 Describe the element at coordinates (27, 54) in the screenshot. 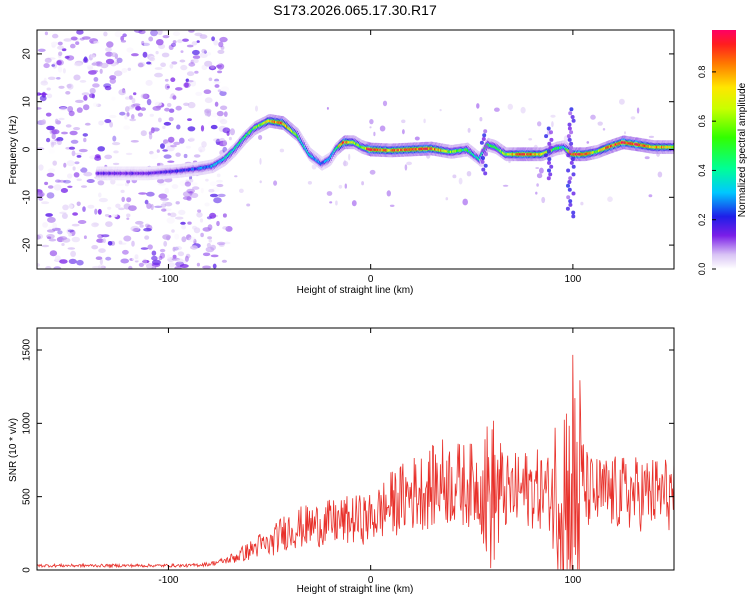

I see `y-tick-label: 20` at that location.